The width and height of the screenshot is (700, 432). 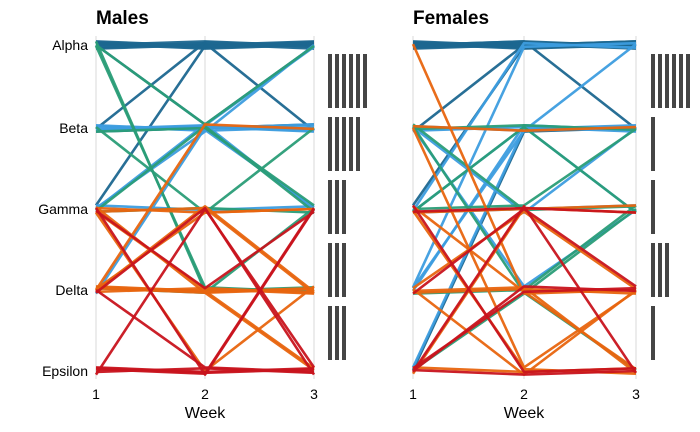 What do you see at coordinates (205, 394) in the screenshot?
I see `males-x-tick-label: 2` at bounding box center [205, 394].